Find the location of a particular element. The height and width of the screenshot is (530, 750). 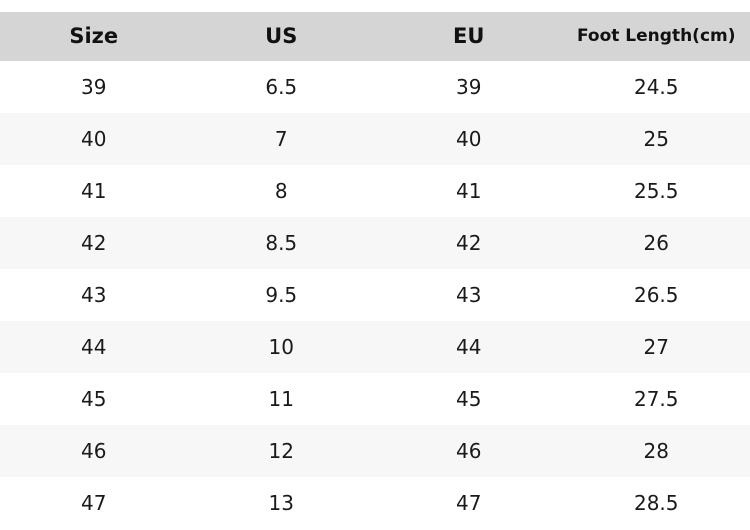

table-cell: 8.5 is located at coordinates (281, 243).